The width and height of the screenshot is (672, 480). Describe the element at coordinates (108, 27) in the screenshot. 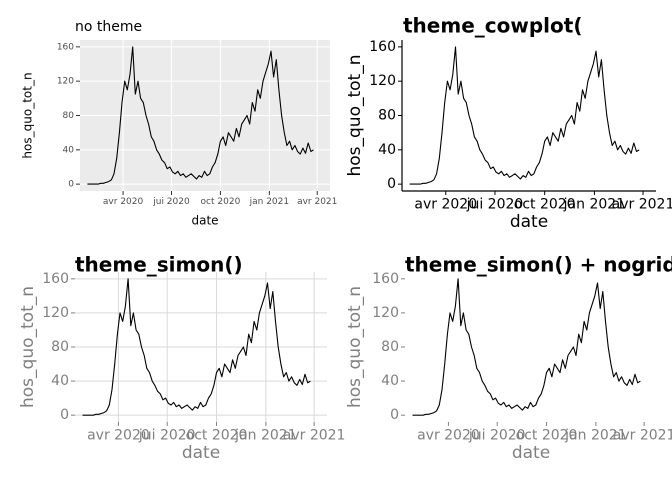

I see `chart-title: no theme` at that location.